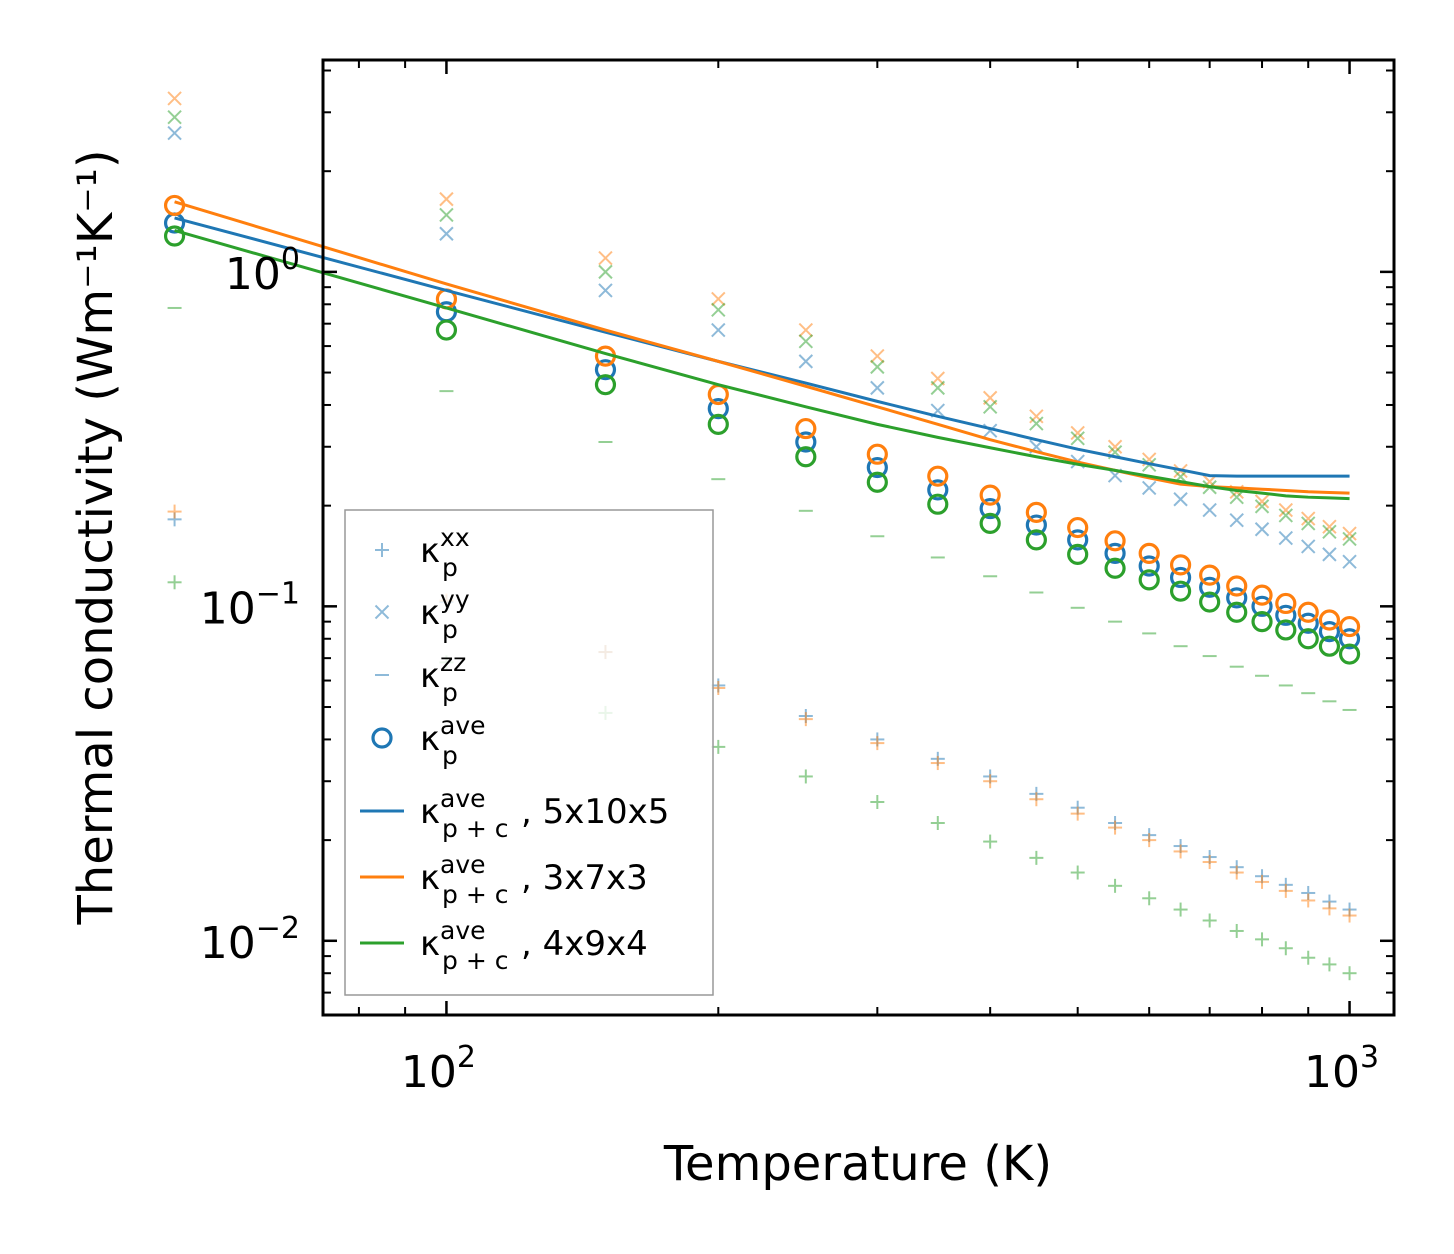  What do you see at coordinates (1341, 1069) in the screenshot?
I see `x-tick-label: 10³` at bounding box center [1341, 1069].